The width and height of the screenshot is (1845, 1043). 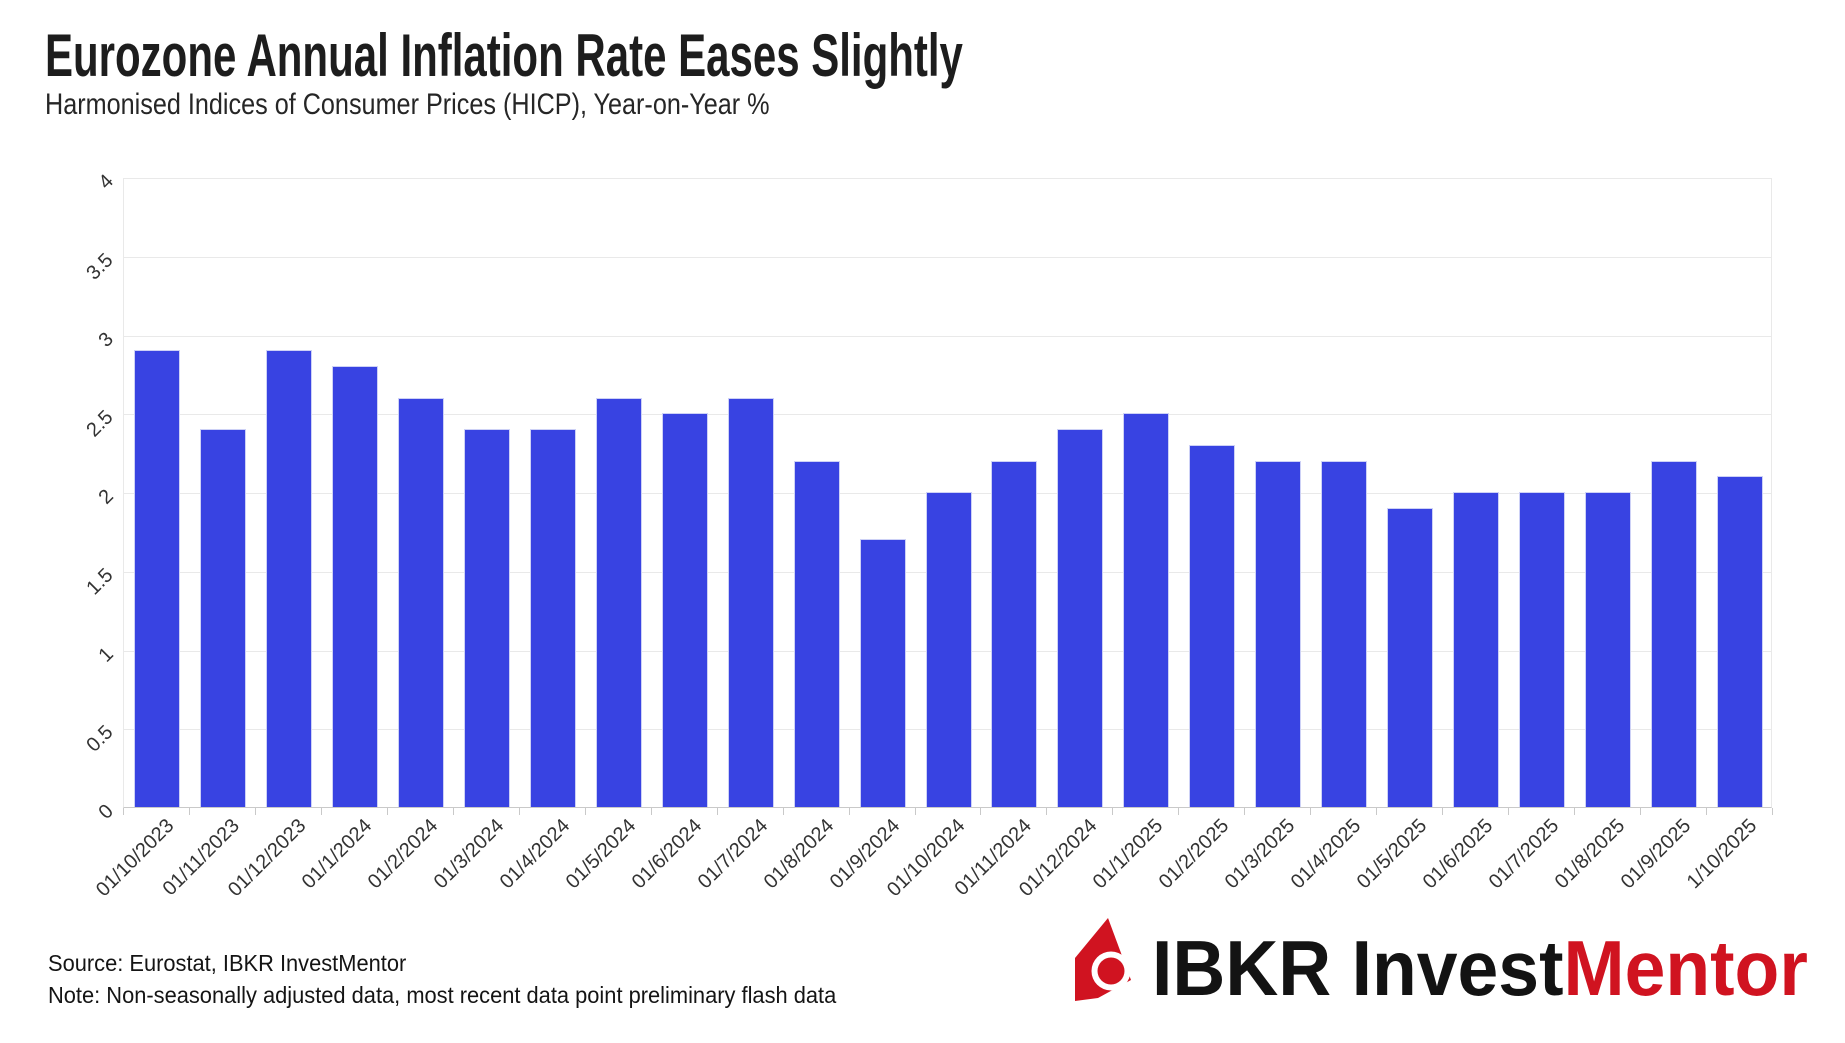 What do you see at coordinates (947, 257) in the screenshot?
I see `gridline-y-3.5` at bounding box center [947, 257].